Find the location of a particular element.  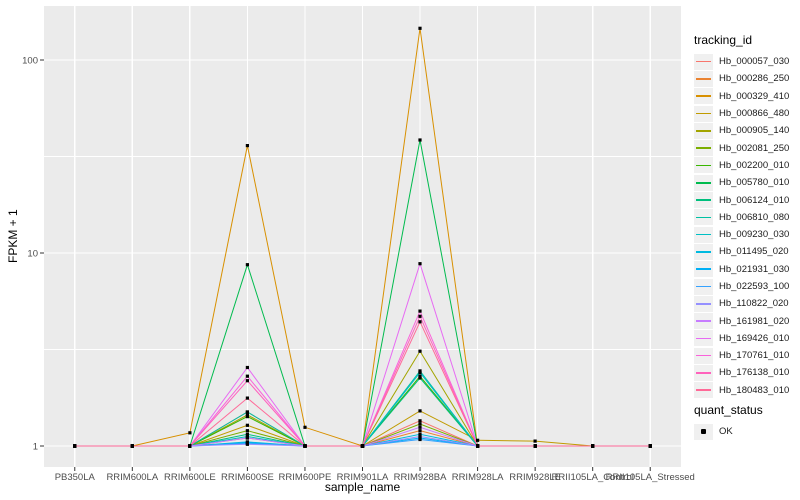

legend-entry: Hb_000057_030 is located at coordinates (741, 61).